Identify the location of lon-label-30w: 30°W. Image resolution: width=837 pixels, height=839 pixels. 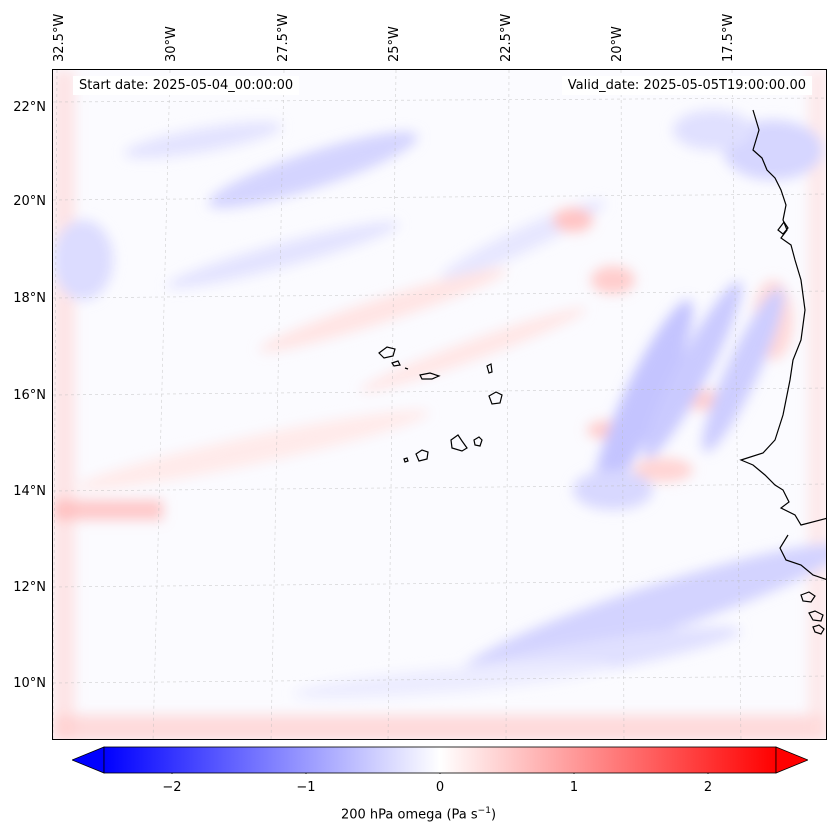
(171, 44).